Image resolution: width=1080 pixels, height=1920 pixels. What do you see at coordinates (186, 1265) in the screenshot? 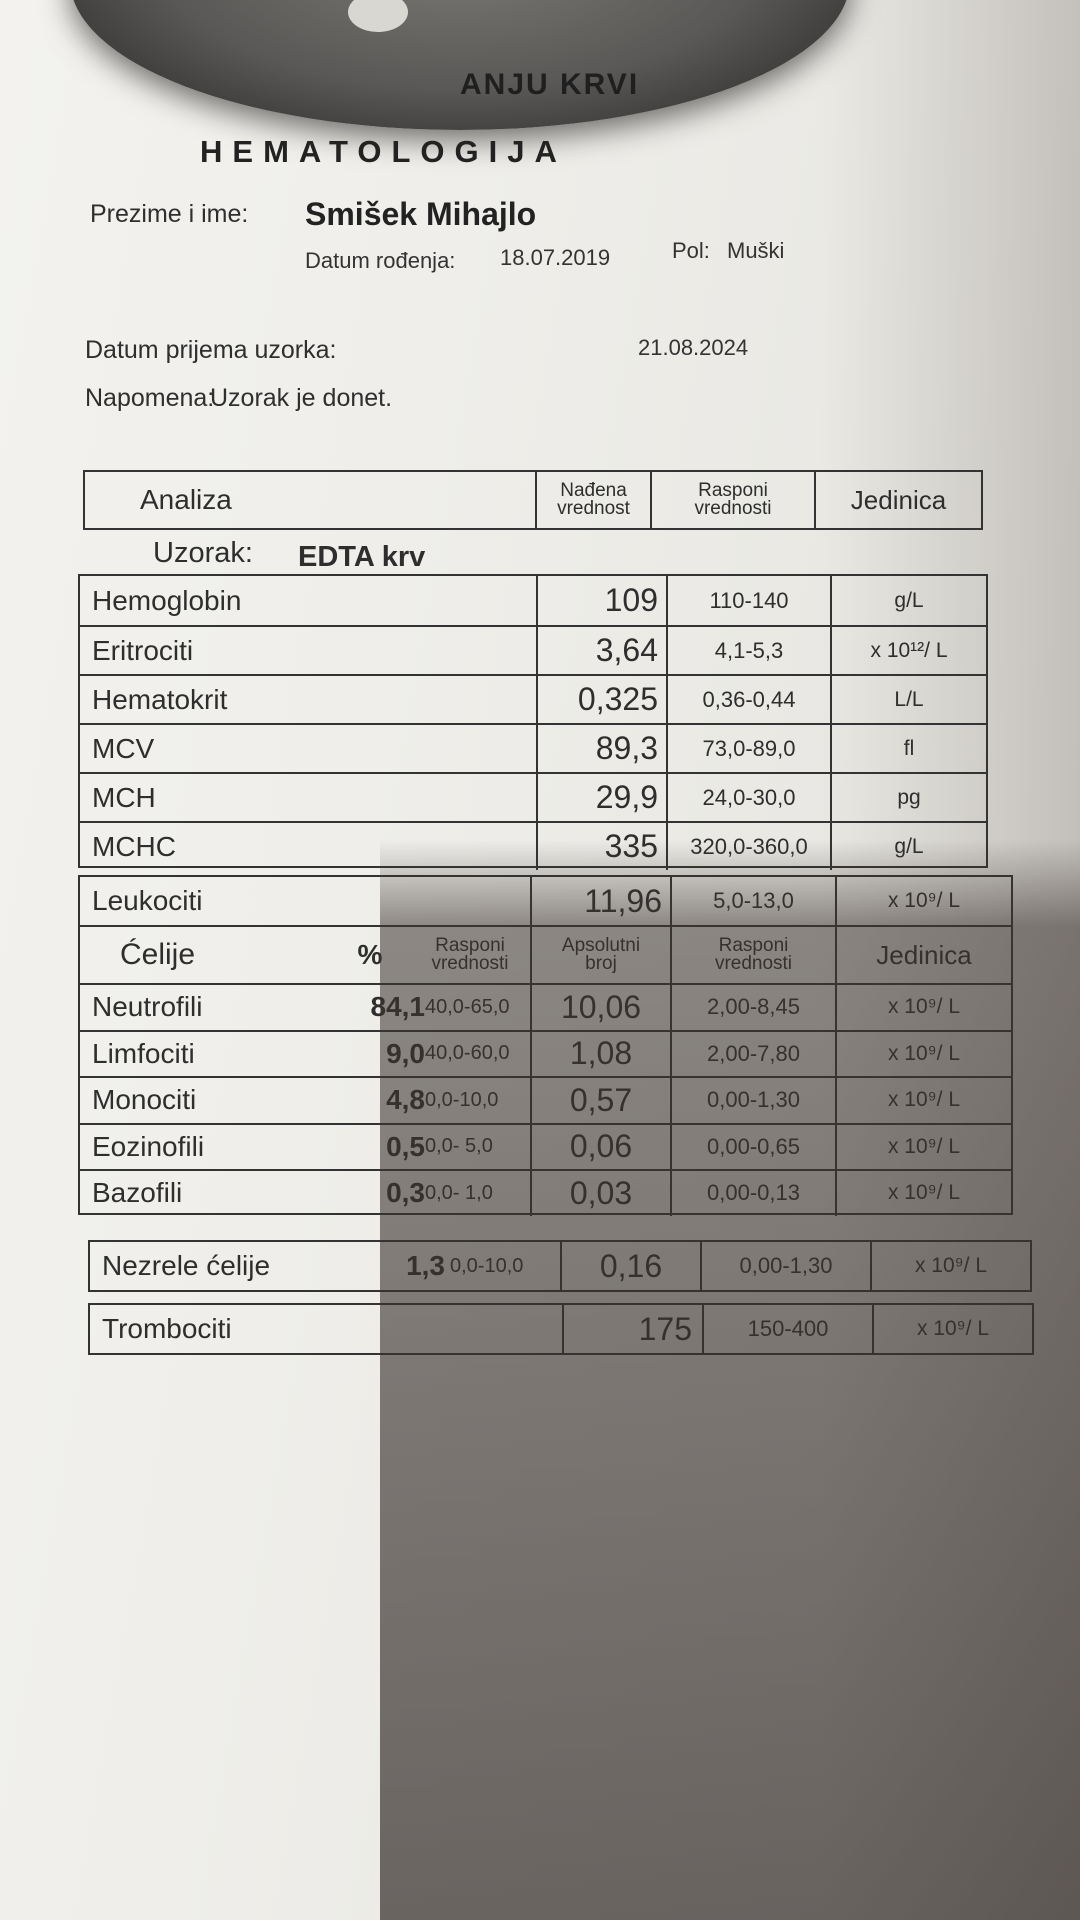
I see `cell-type-name: Nezrele ćelije` at bounding box center [186, 1265].